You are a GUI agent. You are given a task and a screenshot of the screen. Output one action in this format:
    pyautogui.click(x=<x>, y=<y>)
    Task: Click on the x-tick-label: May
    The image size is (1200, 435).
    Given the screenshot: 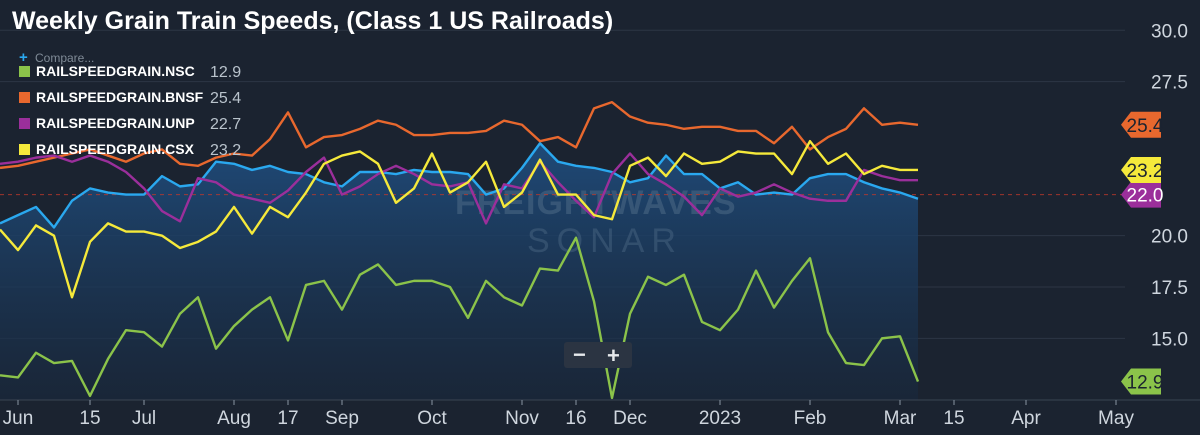 What is the action you would take?
    pyautogui.click(x=1116, y=418)
    